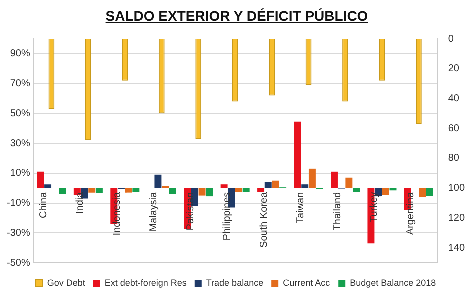  What do you see at coordinates (307, 283) in the screenshot?
I see `legend-label: Current Acc` at bounding box center [307, 283].